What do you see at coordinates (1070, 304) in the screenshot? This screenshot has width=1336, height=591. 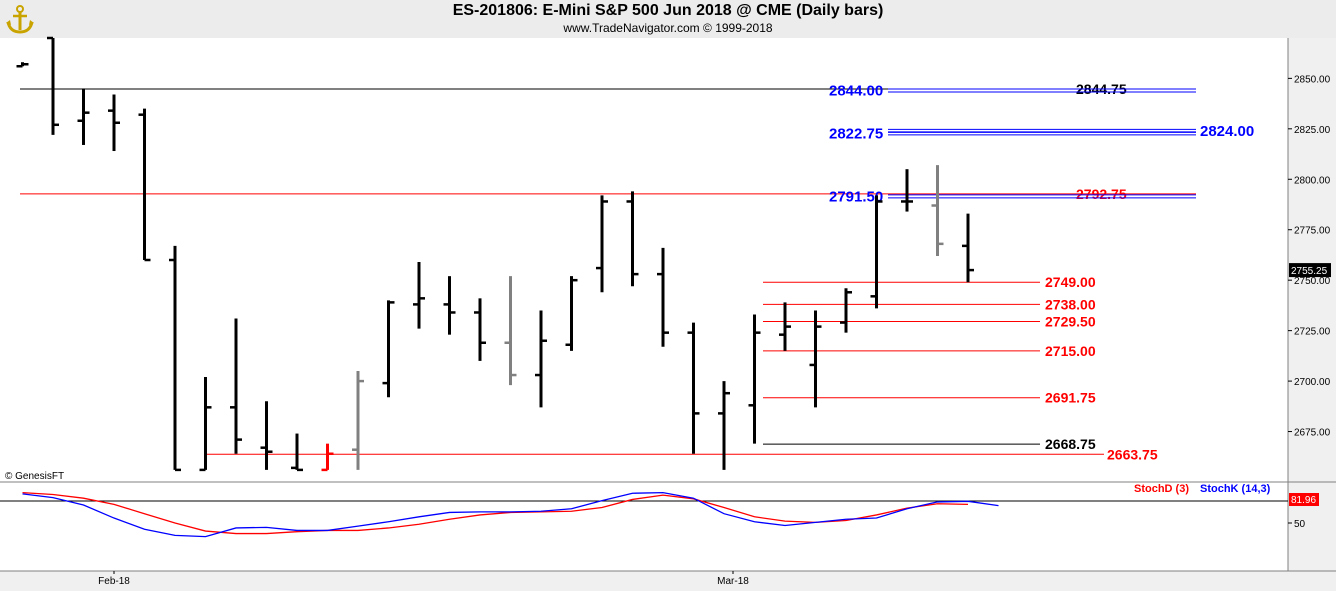 I see `level-label: 2738.00` at bounding box center [1070, 304].